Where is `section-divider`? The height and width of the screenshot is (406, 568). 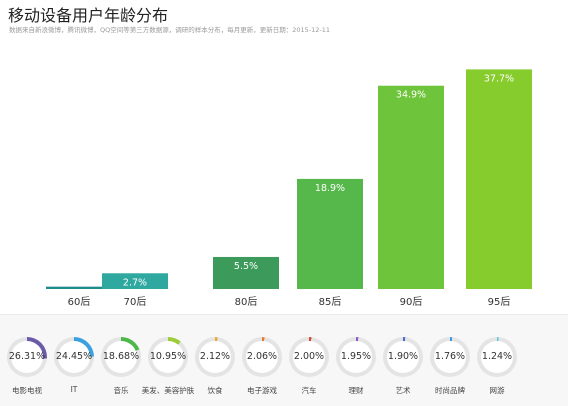
section-divider is located at coordinates (284, 314).